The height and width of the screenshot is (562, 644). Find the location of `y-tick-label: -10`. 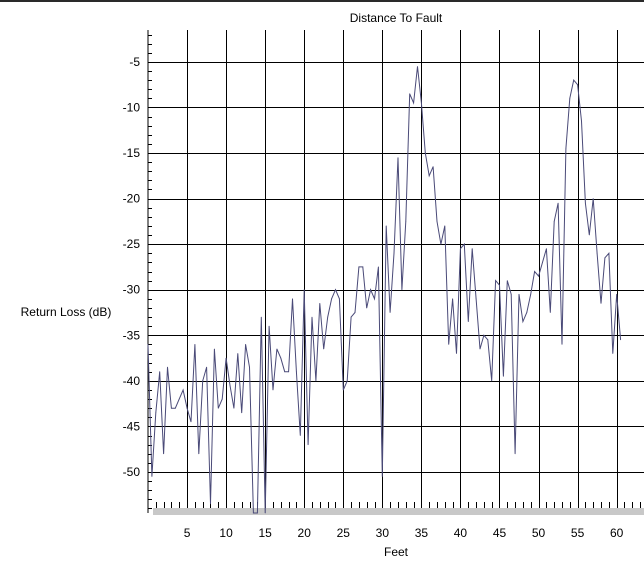

y-tick-label: -10 is located at coordinates (132, 107).